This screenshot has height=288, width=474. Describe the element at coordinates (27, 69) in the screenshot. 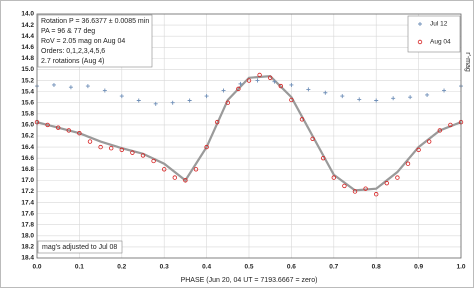

I see `y-tick-label: 15.0` at that location.